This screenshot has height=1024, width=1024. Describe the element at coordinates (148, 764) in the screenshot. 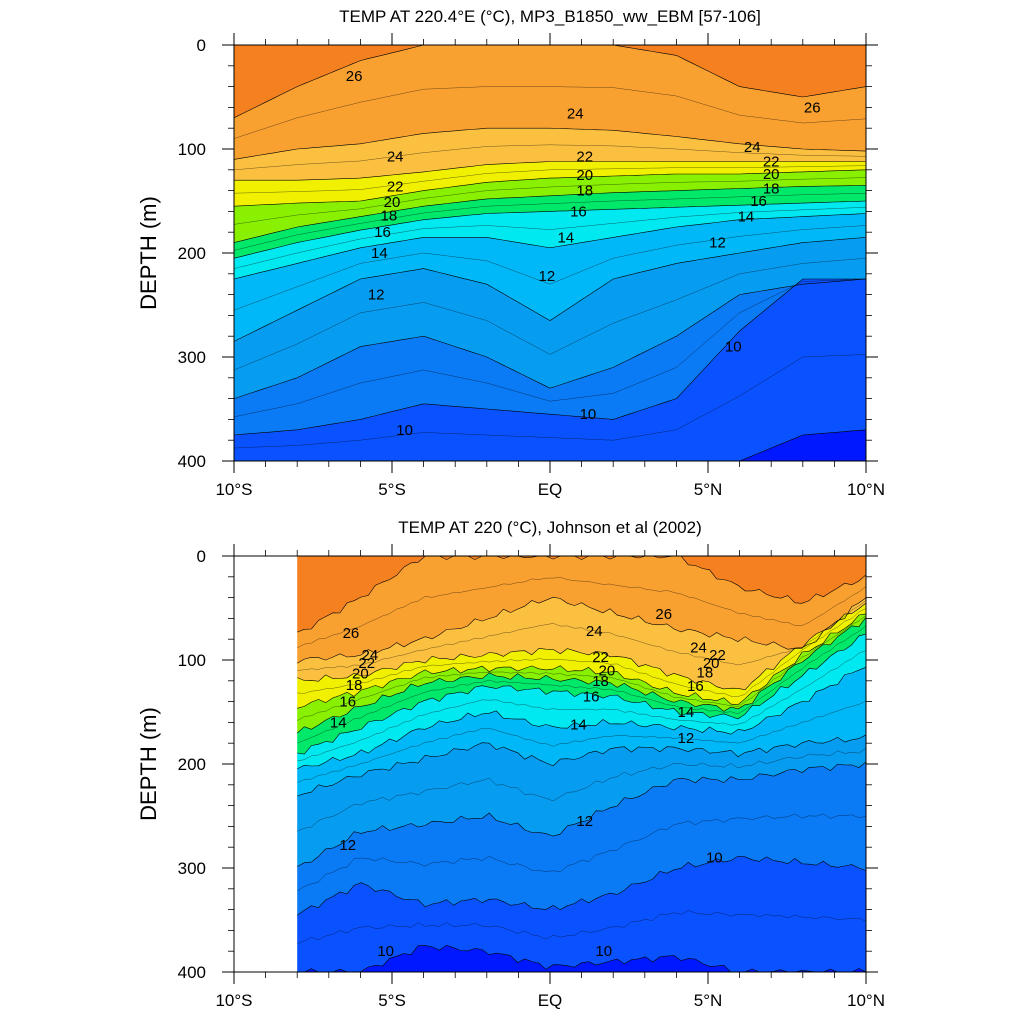

I see `y-axis-label: DEPTH (m)` at that location.